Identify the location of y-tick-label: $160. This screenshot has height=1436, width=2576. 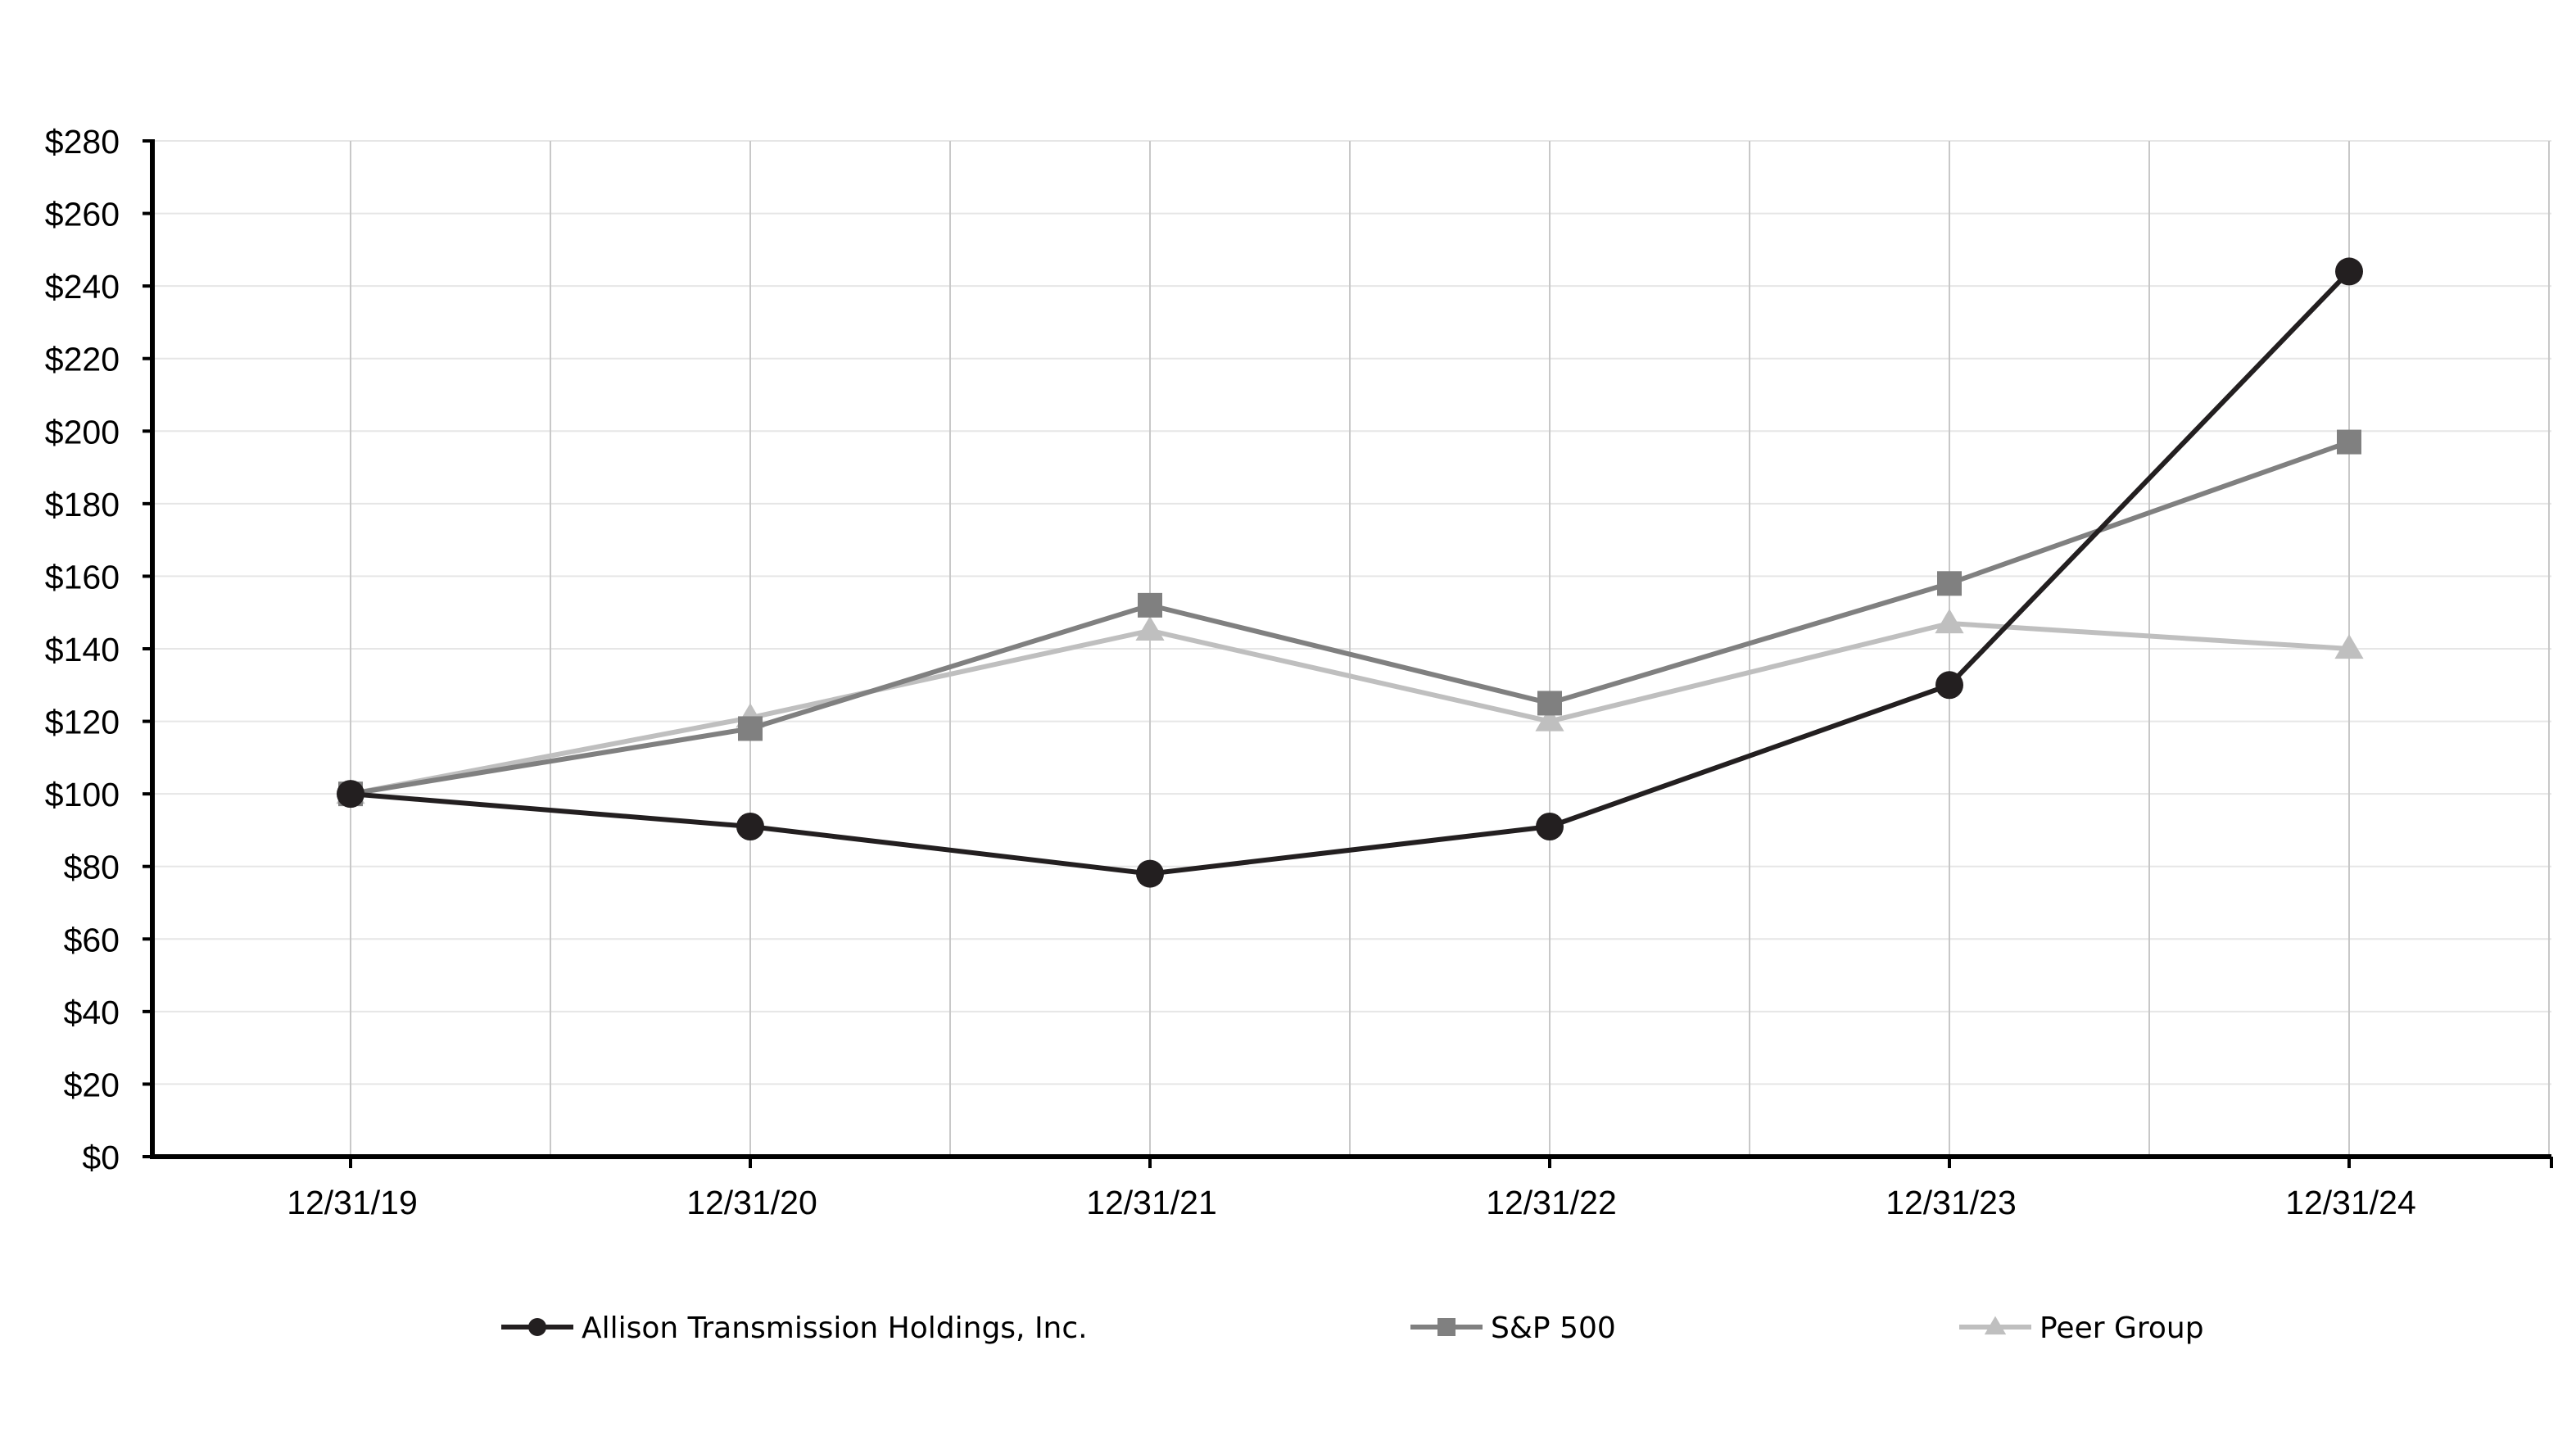
(82, 577).